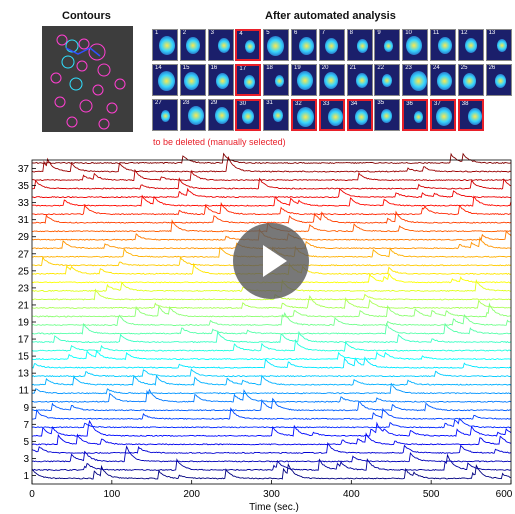 The height and width of the screenshot is (514, 515). What do you see at coordinates (464, 68) in the screenshot?
I see `tile-number: 25` at bounding box center [464, 68].